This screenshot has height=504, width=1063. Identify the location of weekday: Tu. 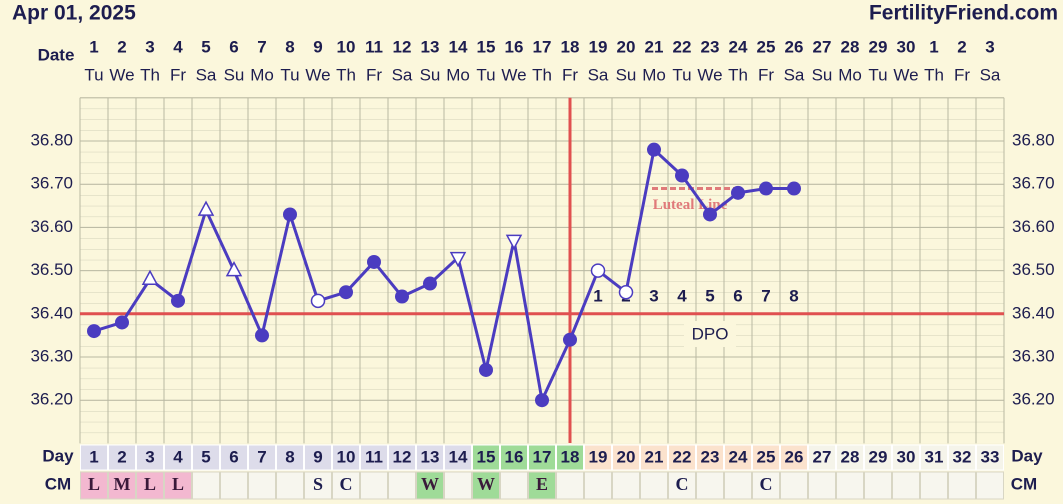
(93, 74).